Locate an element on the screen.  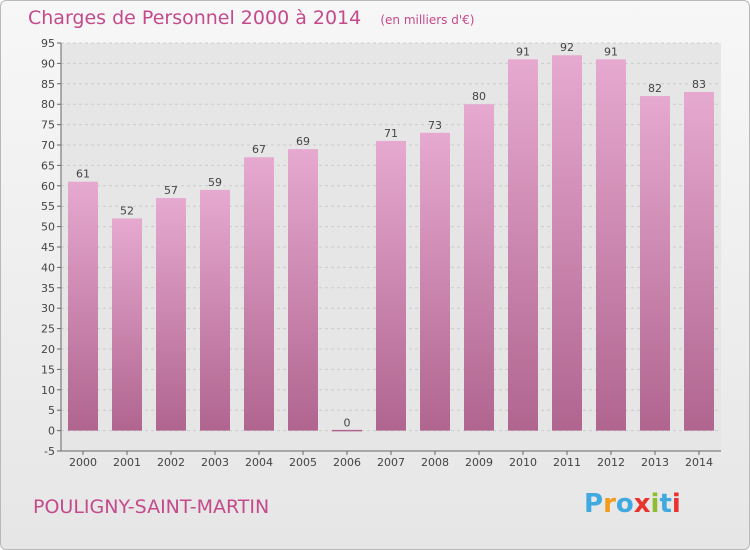
x-tick-label: 2013 is located at coordinates (655, 462).